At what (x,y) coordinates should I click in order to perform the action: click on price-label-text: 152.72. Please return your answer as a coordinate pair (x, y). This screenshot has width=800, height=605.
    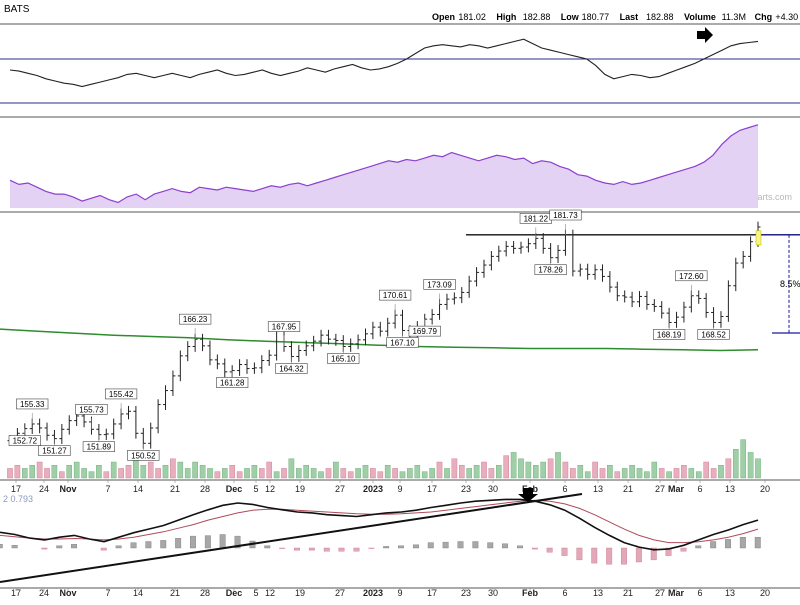
    Looking at the image, I should click on (25, 441).